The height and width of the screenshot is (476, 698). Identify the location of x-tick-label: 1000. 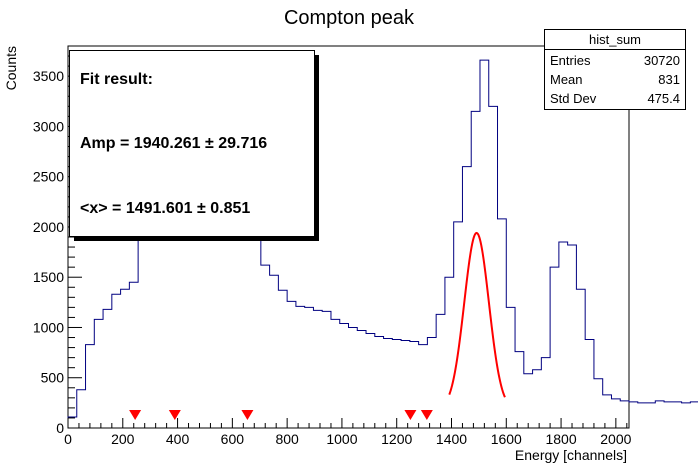
(341, 439).